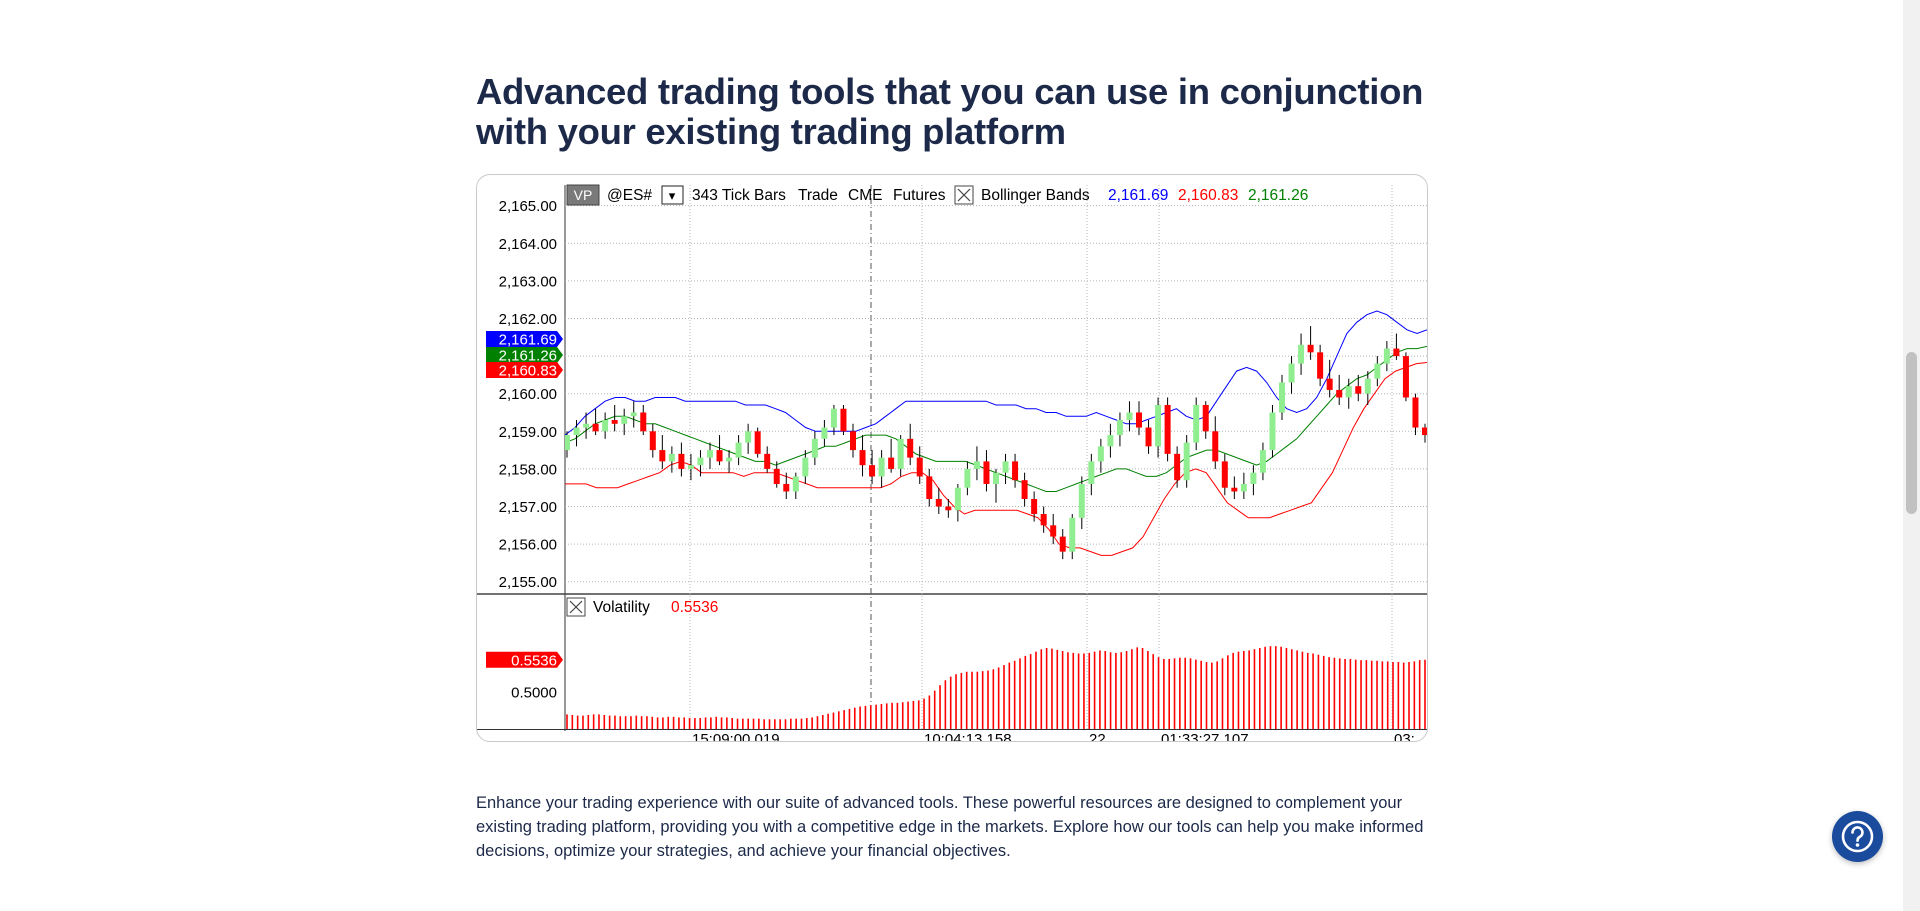 The image size is (1920, 911). I want to click on price-tick-label: 2,163.00, so click(528, 281).